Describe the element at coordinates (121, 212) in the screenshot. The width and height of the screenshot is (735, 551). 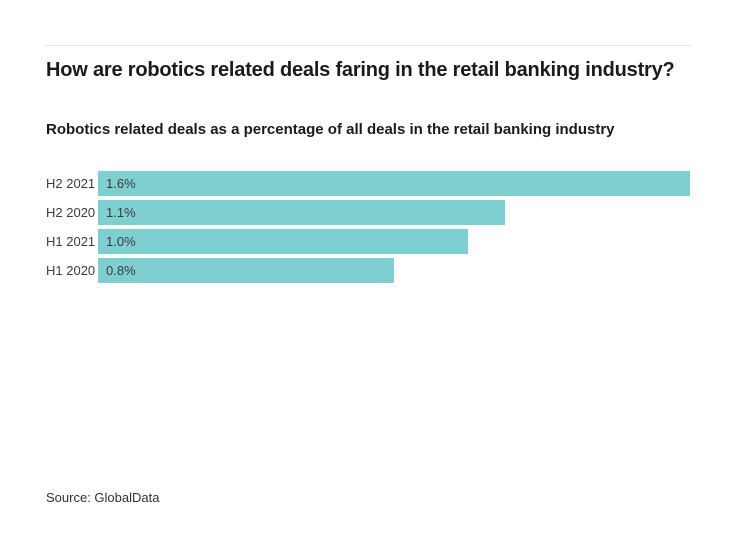
I see `bar-value-label: 1.1%` at that location.